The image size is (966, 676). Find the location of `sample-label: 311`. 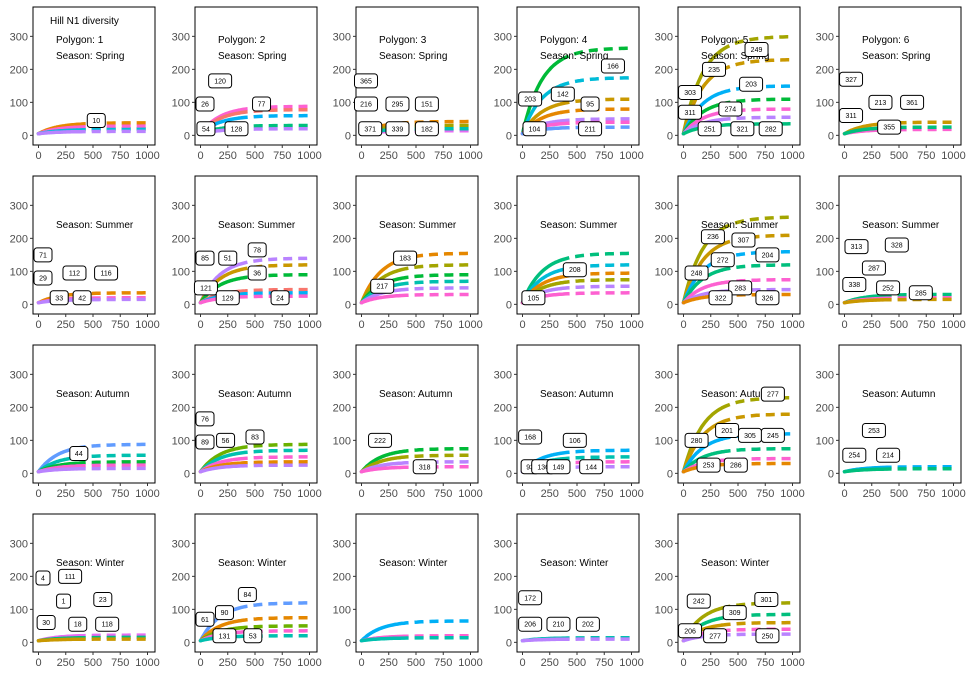

sample-label: 311 is located at coordinates (689, 113).